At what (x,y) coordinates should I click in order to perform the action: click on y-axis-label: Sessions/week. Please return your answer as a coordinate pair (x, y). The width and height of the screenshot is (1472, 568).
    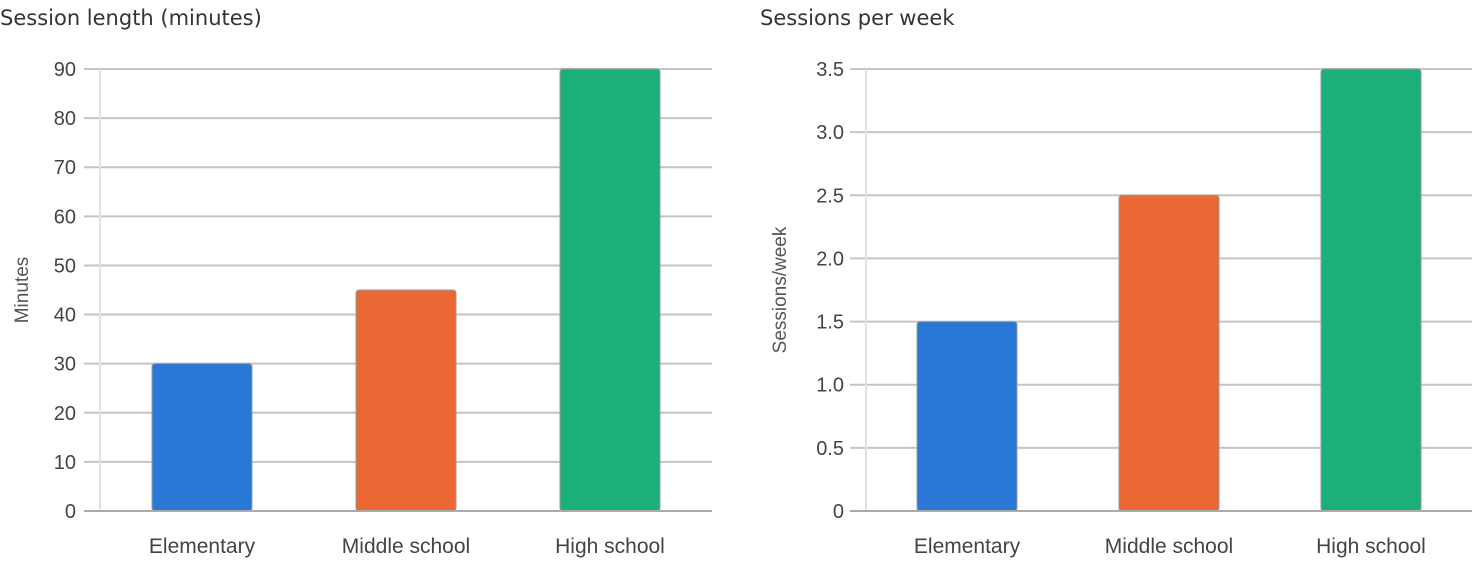
    Looking at the image, I should click on (780, 289).